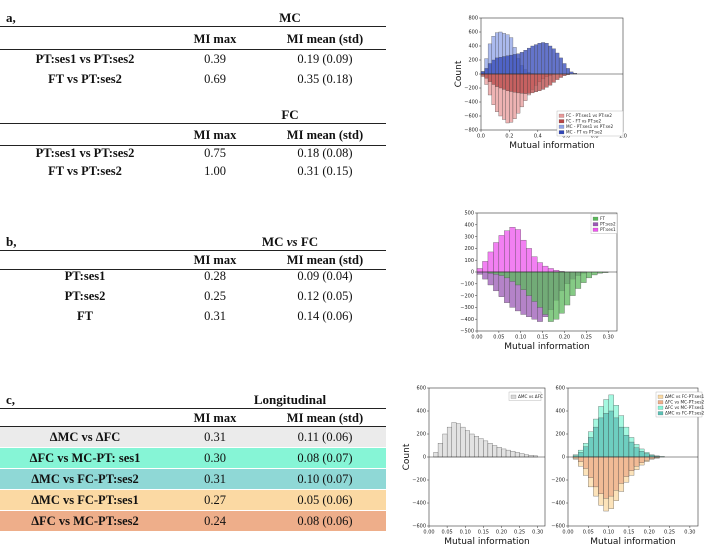  Describe the element at coordinates (325, 499) in the screenshot. I see `longitudinal-row-mean: 0.05 (0.06)` at that location.